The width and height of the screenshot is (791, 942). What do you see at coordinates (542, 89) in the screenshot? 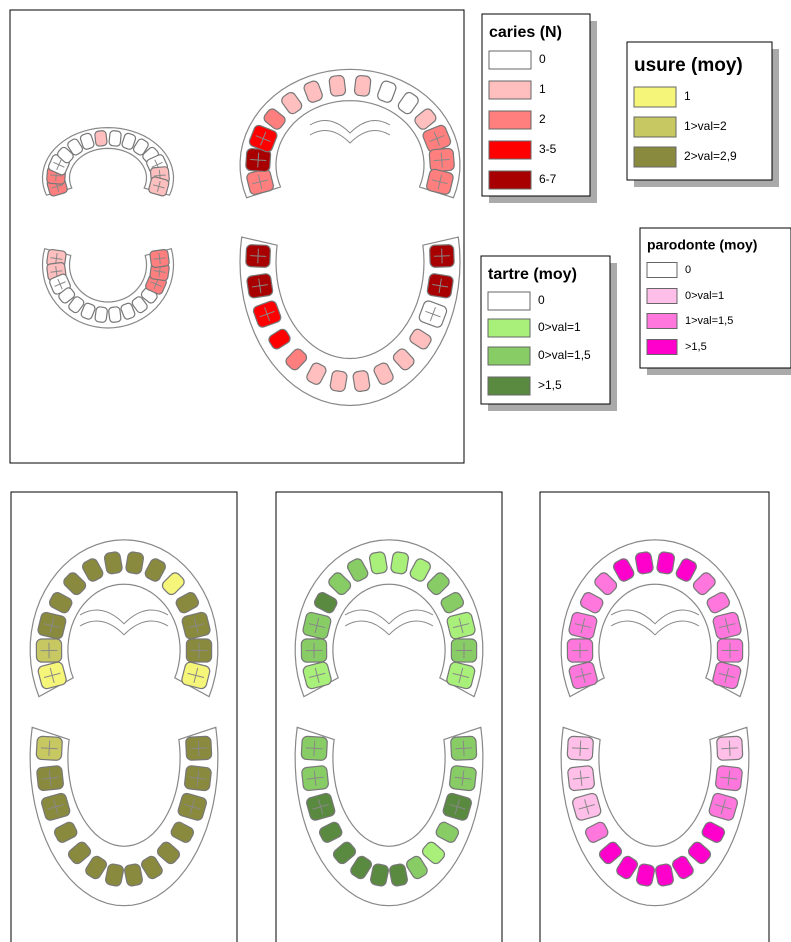
I see `legend-label: 1` at bounding box center [542, 89].